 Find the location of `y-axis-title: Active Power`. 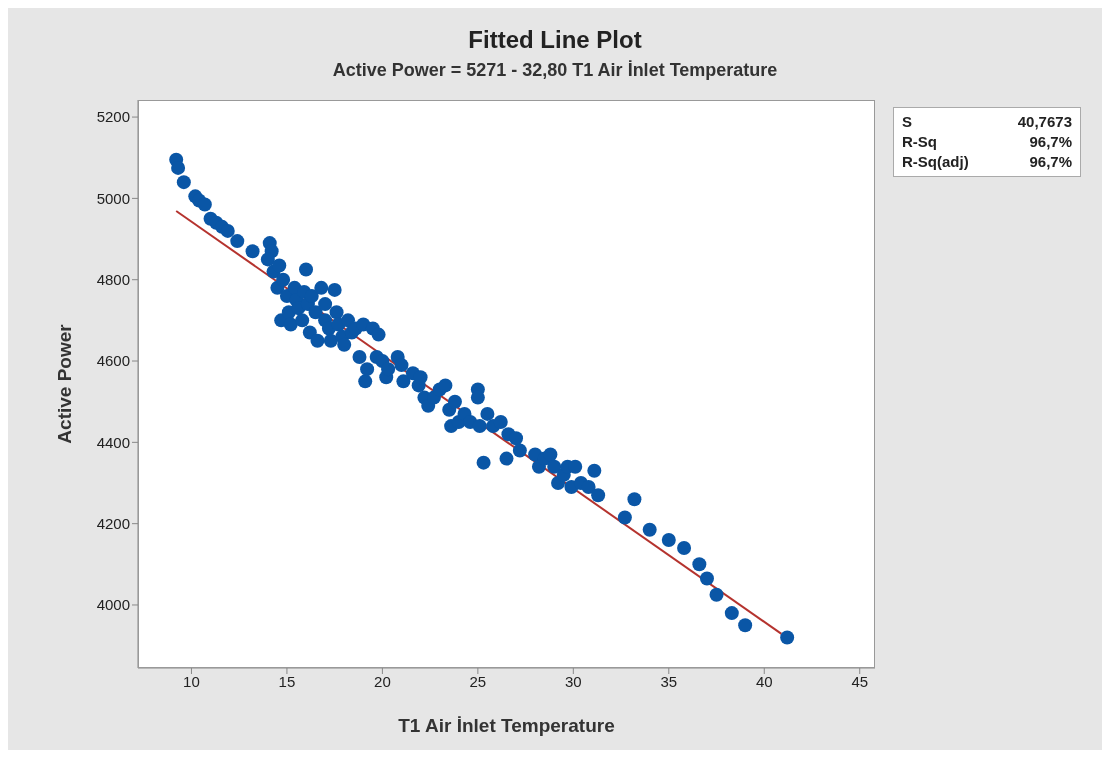

y-axis-title: Active Power is located at coordinates (64, 383).